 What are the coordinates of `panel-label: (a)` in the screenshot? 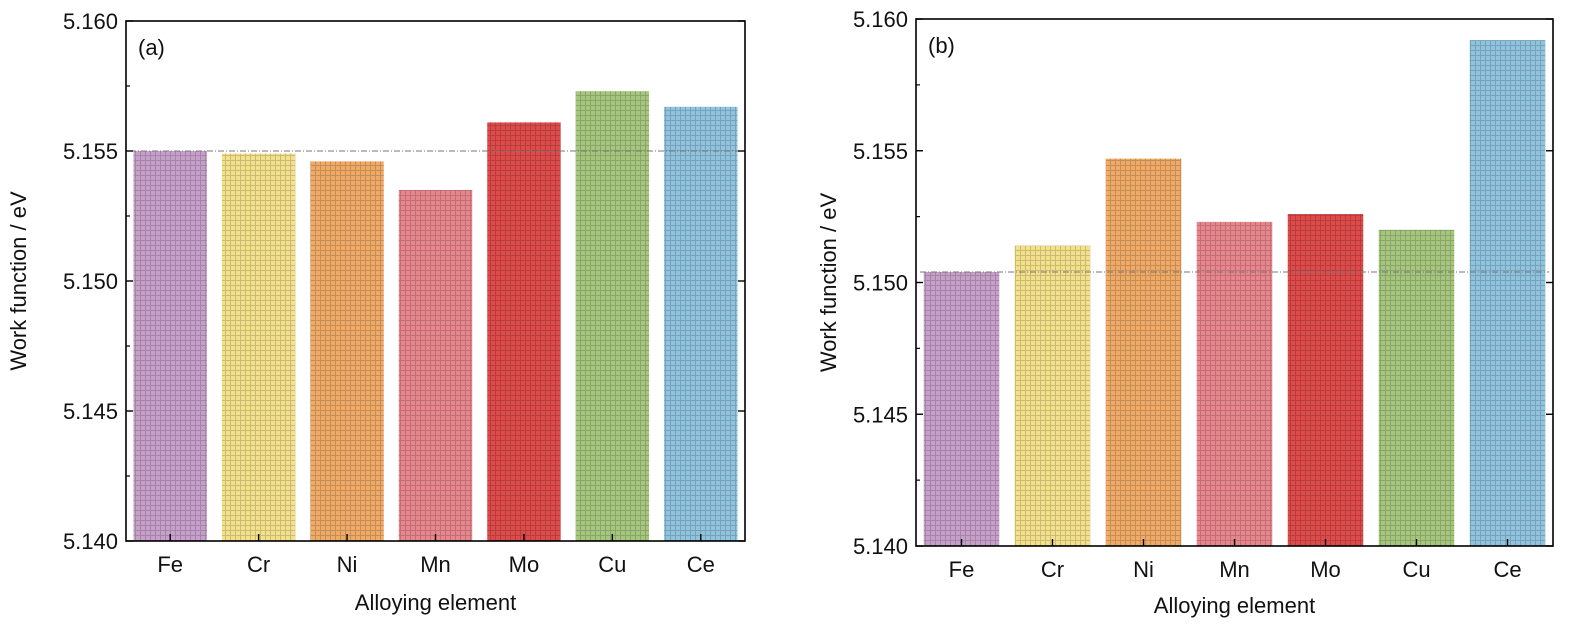 It's located at (151, 47).